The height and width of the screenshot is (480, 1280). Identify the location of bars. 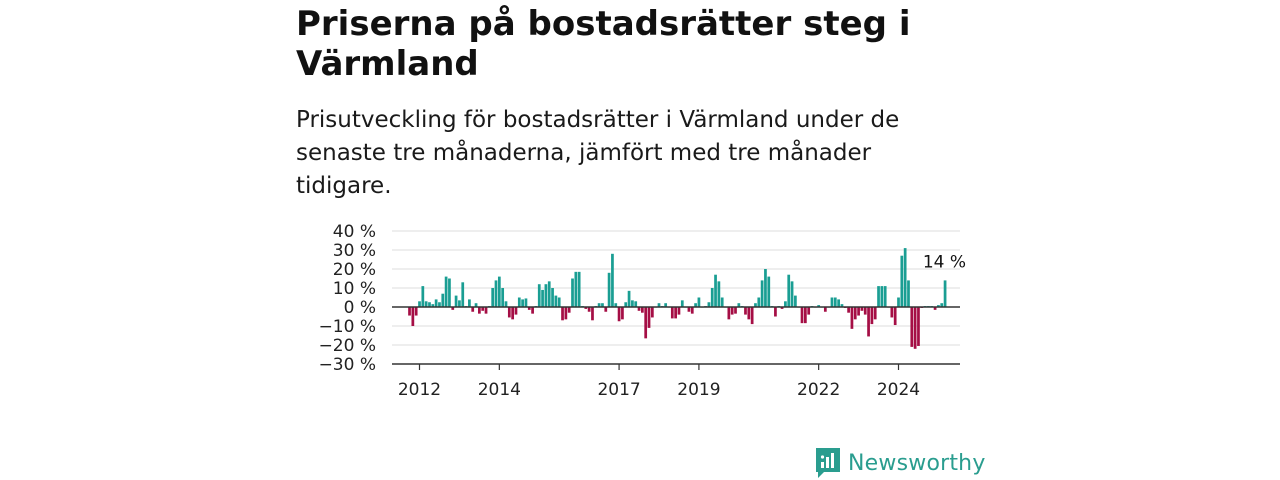
(677, 298).